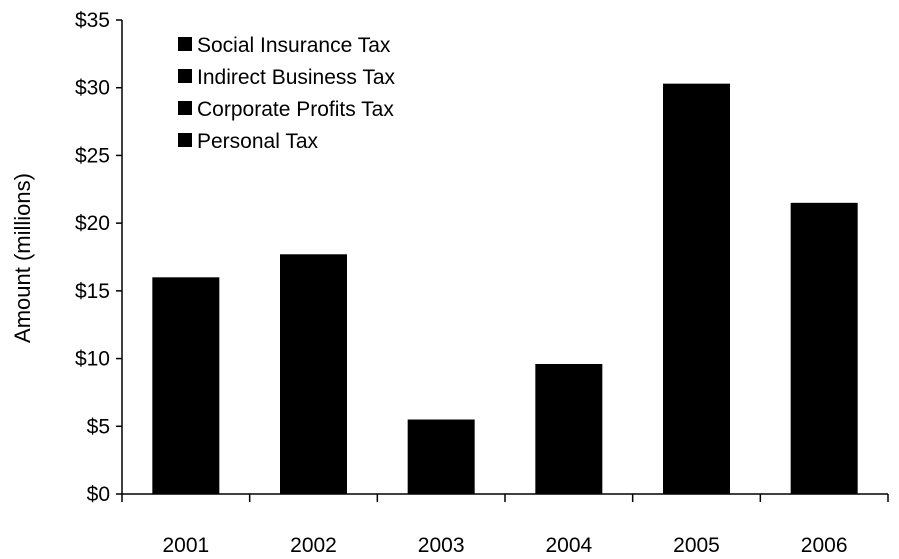  Describe the element at coordinates (258, 141) in the screenshot. I see `legend-entry-label: Personal Tax` at that location.